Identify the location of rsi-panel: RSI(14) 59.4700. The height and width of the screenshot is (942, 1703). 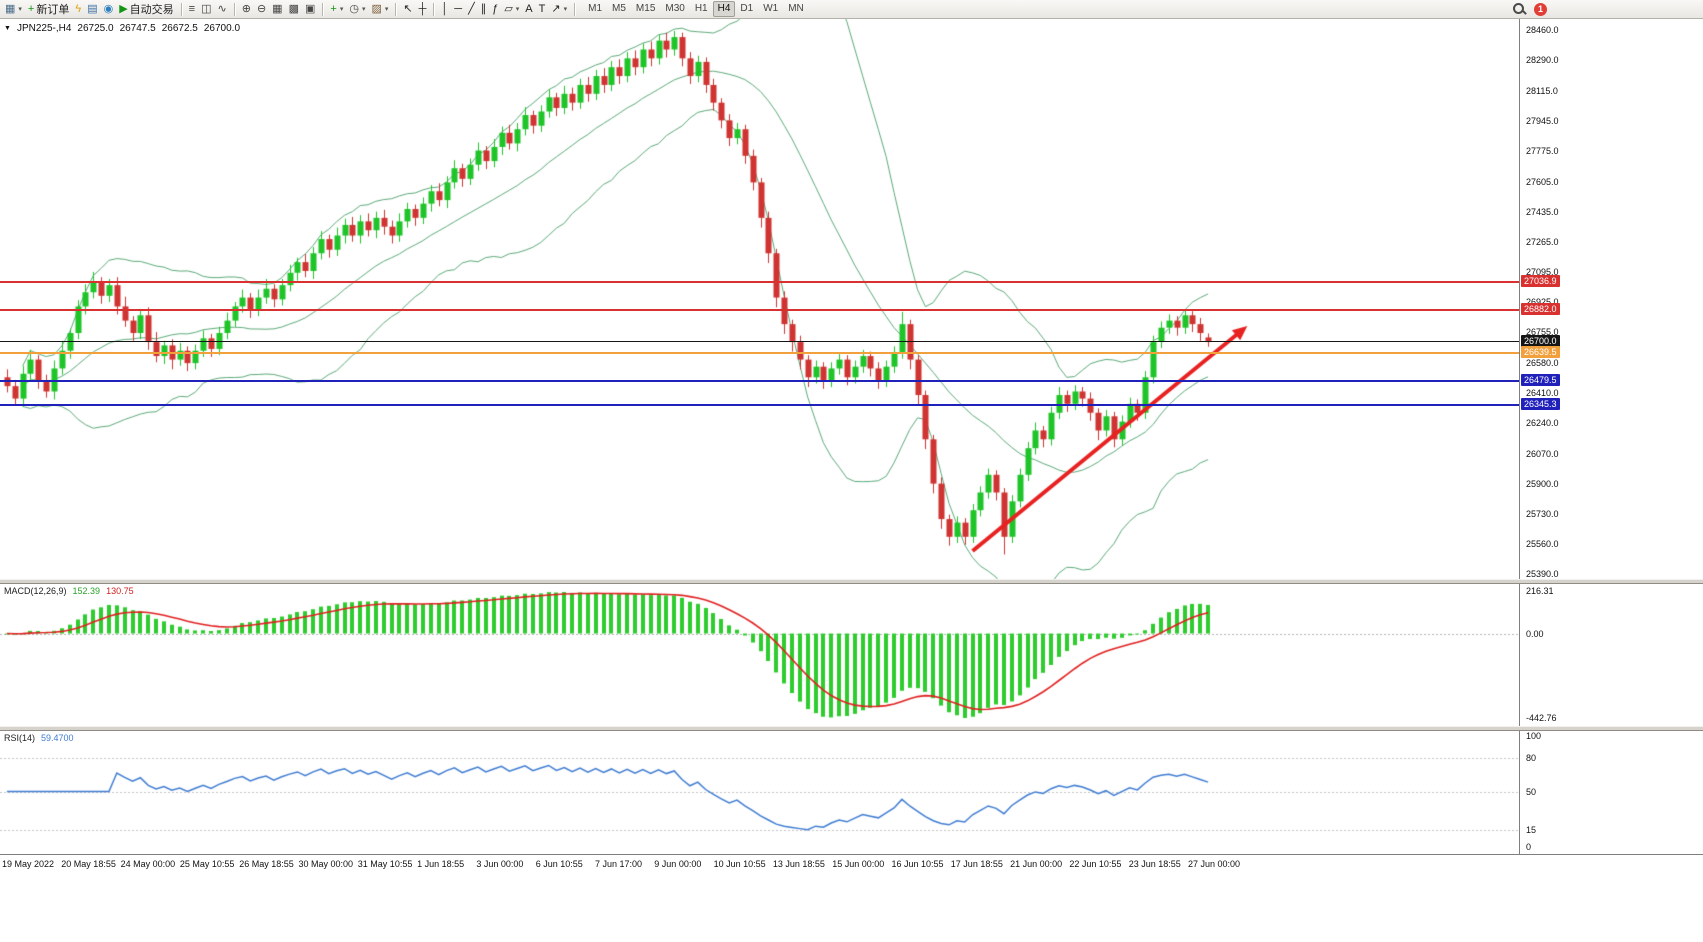
(759, 792).